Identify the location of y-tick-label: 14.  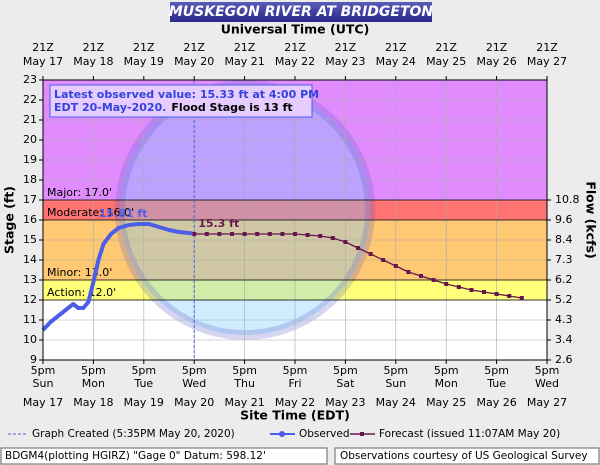
(30, 259).